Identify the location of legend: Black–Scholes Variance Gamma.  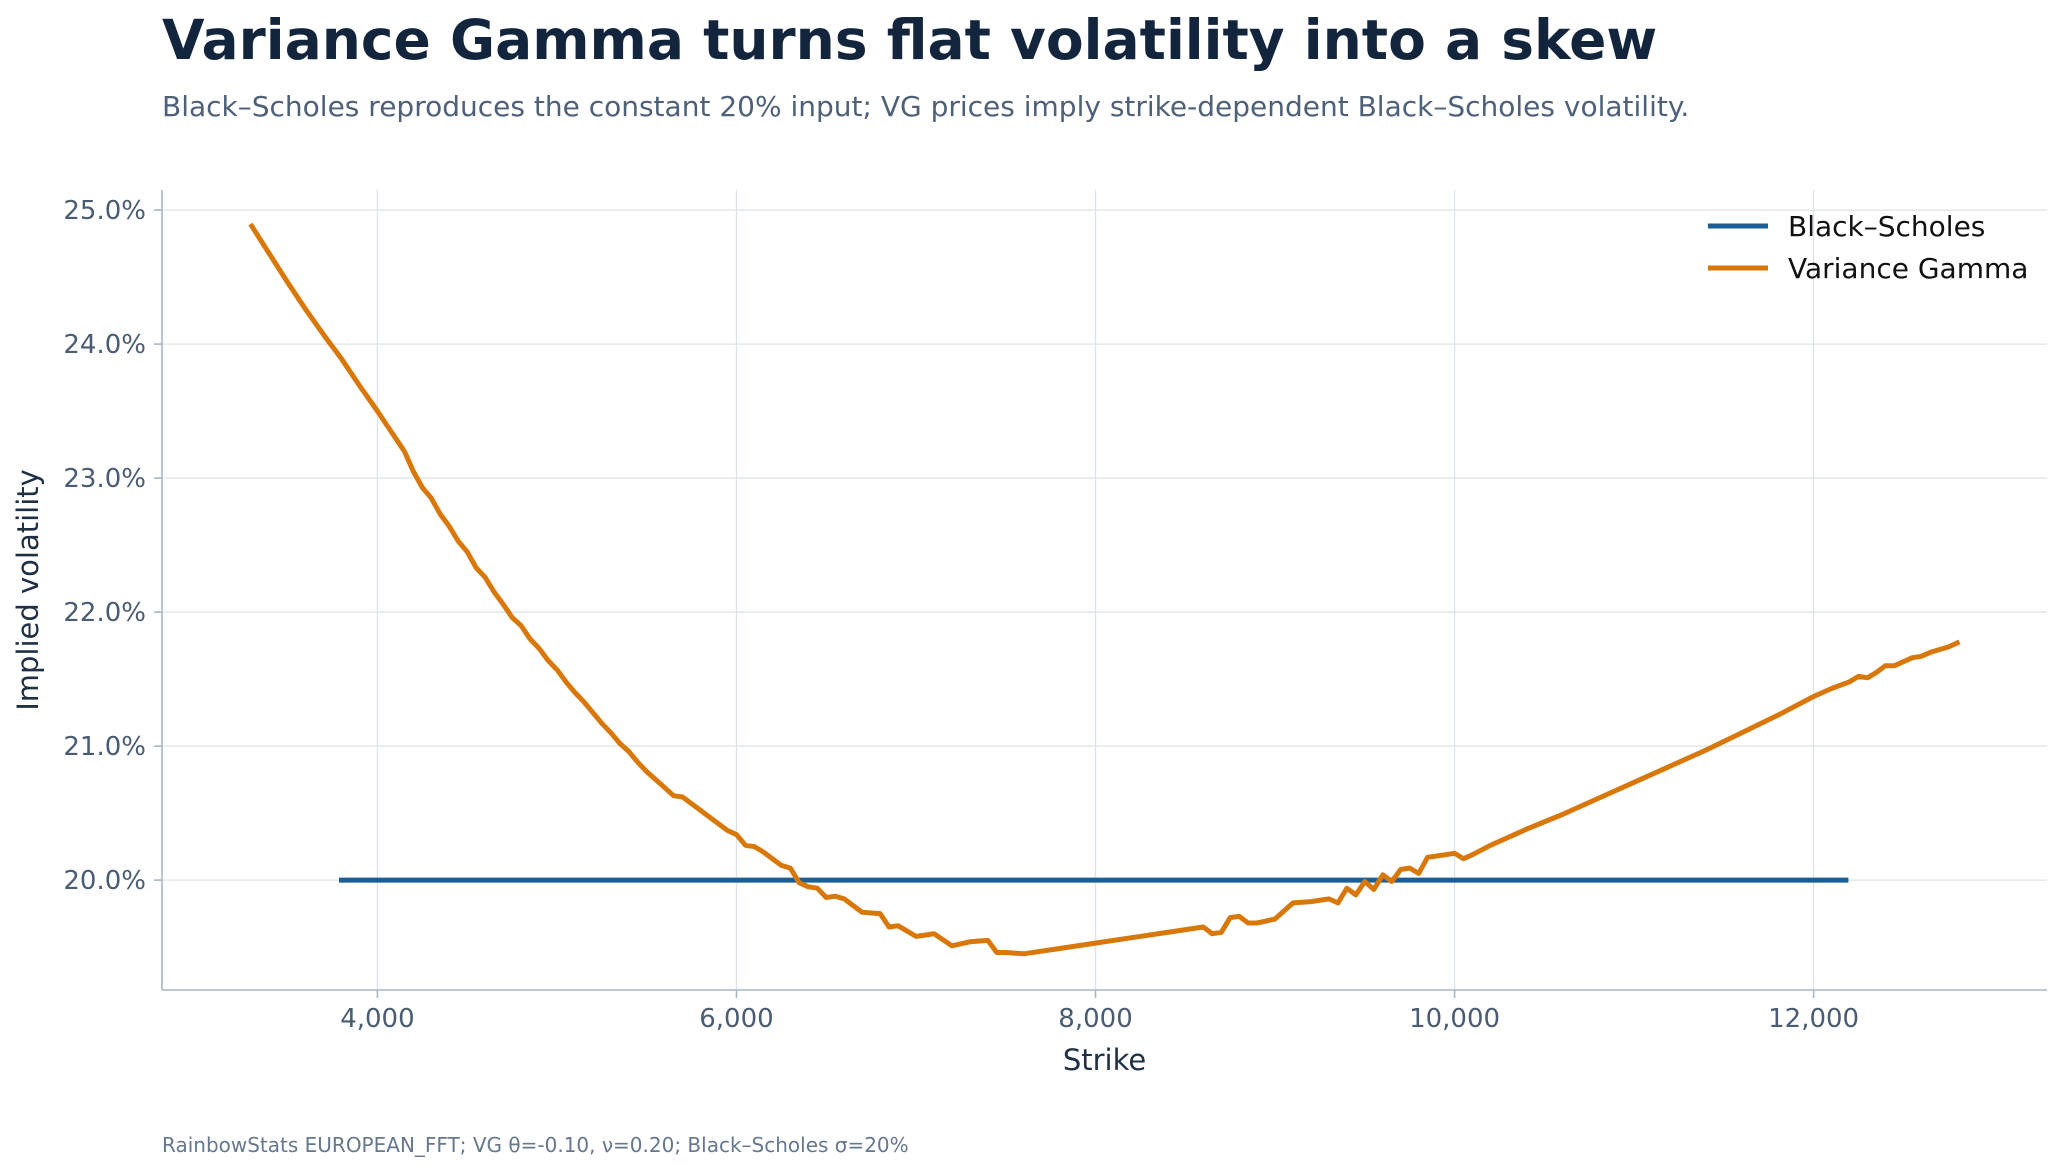
(1868, 247).